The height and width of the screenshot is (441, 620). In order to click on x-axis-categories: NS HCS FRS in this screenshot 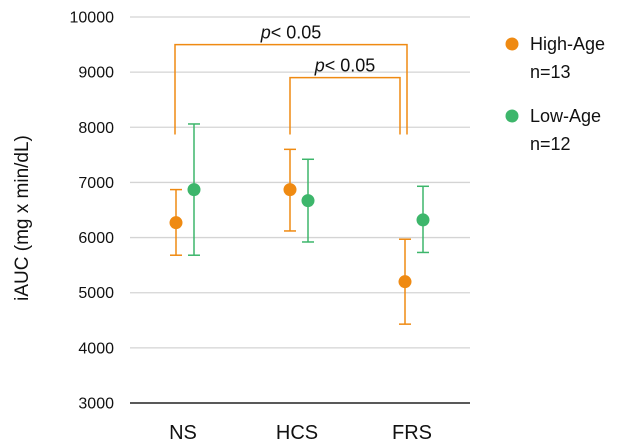, I will do `click(300, 431)`.